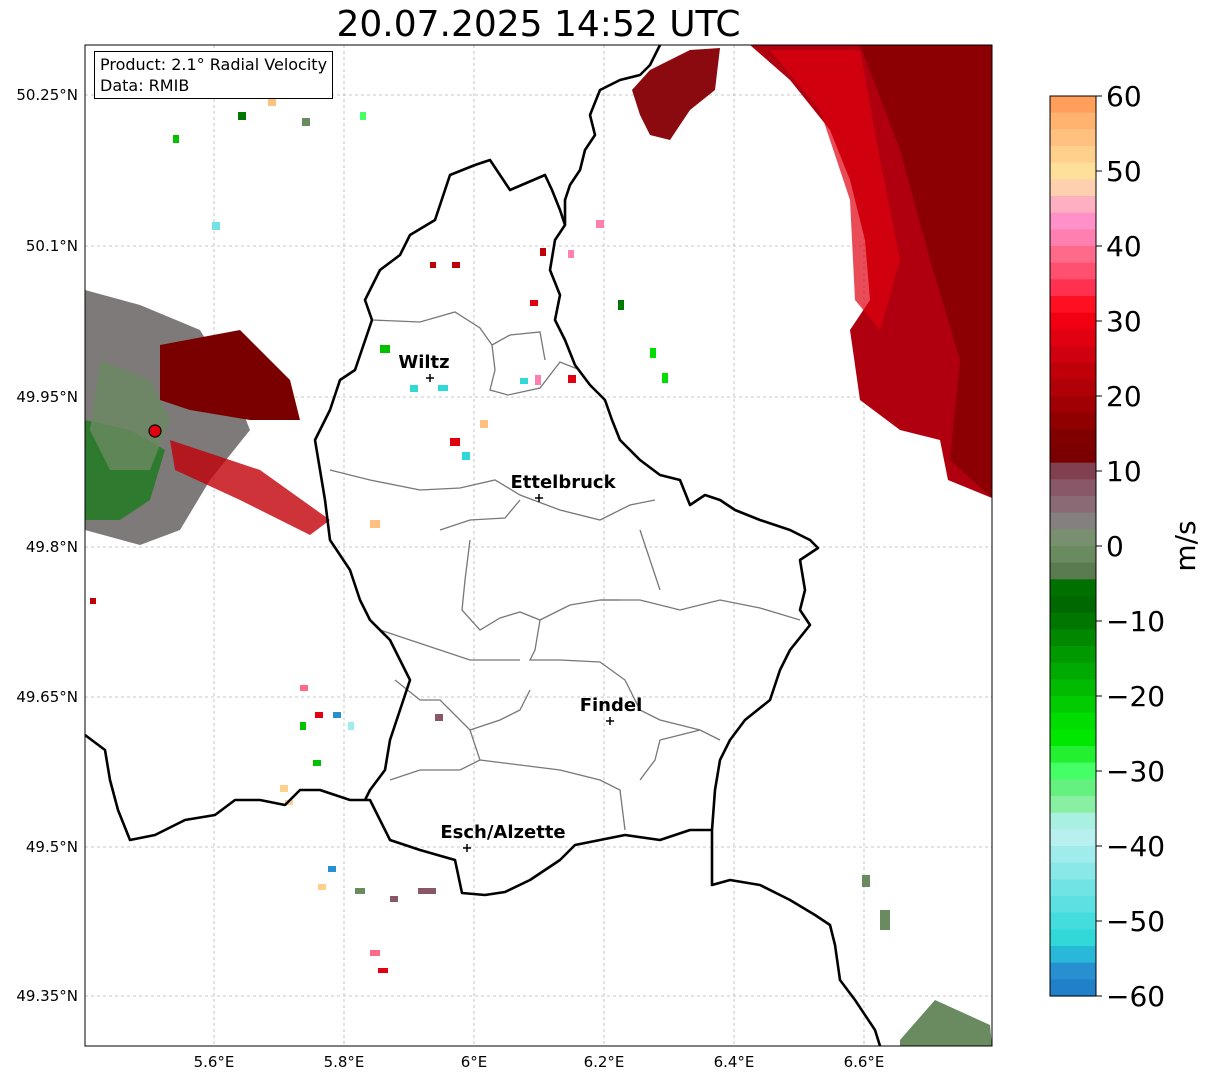  I want to click on lat-label: 49.35°N, so click(47, 996).